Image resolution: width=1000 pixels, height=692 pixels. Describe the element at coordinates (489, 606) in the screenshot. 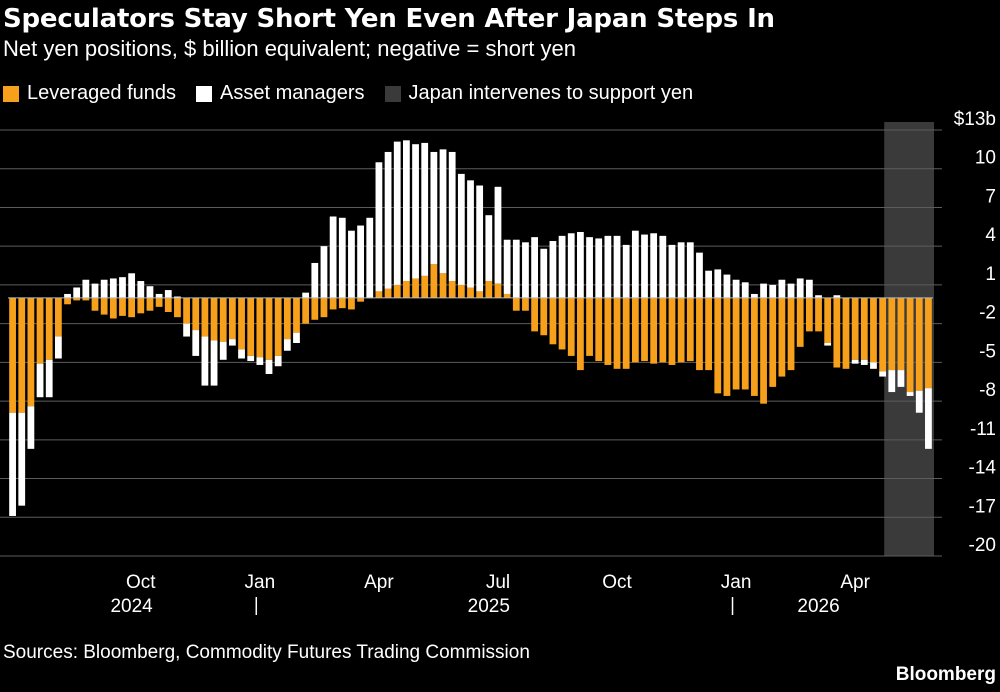

I see `x-year-label: 2025` at that location.